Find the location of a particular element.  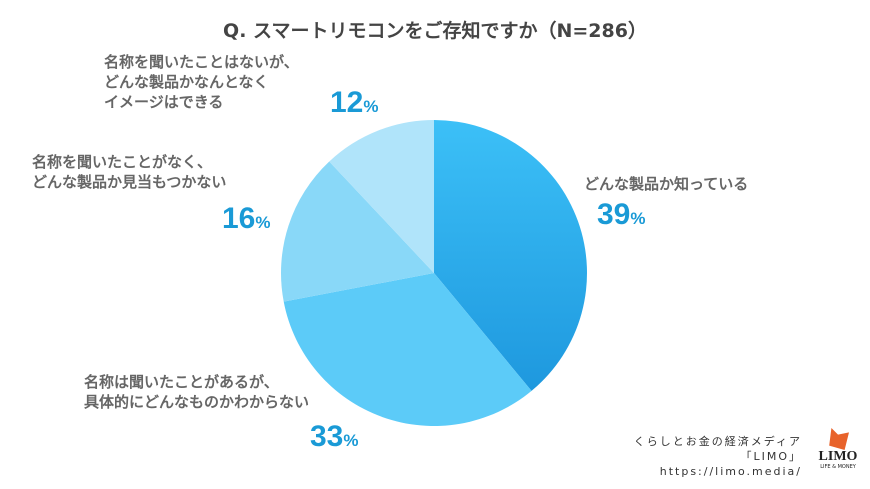

fox-icon is located at coordinates (839, 439).